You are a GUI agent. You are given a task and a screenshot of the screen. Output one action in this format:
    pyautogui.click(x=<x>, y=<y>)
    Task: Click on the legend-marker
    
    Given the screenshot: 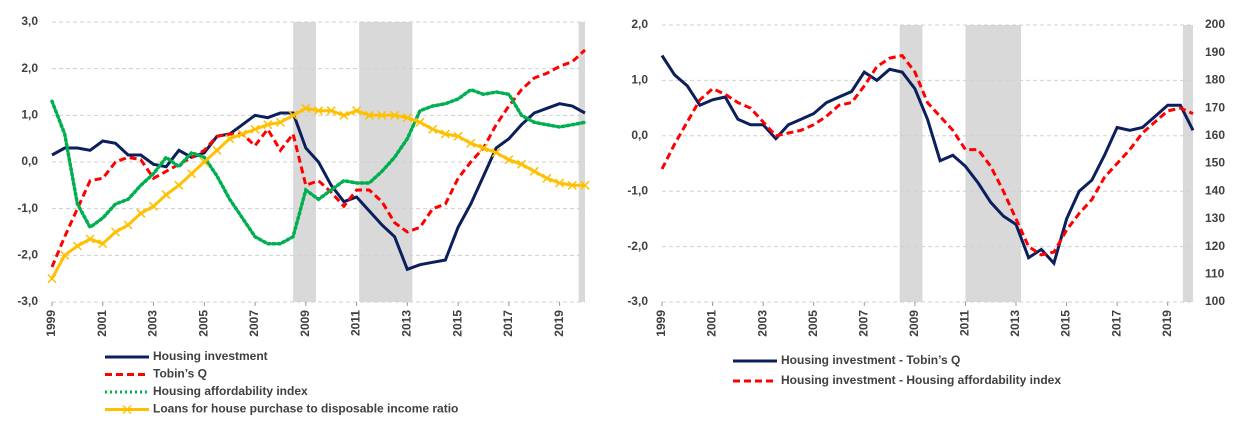 What is the action you would take?
    pyautogui.click(x=127, y=409)
    